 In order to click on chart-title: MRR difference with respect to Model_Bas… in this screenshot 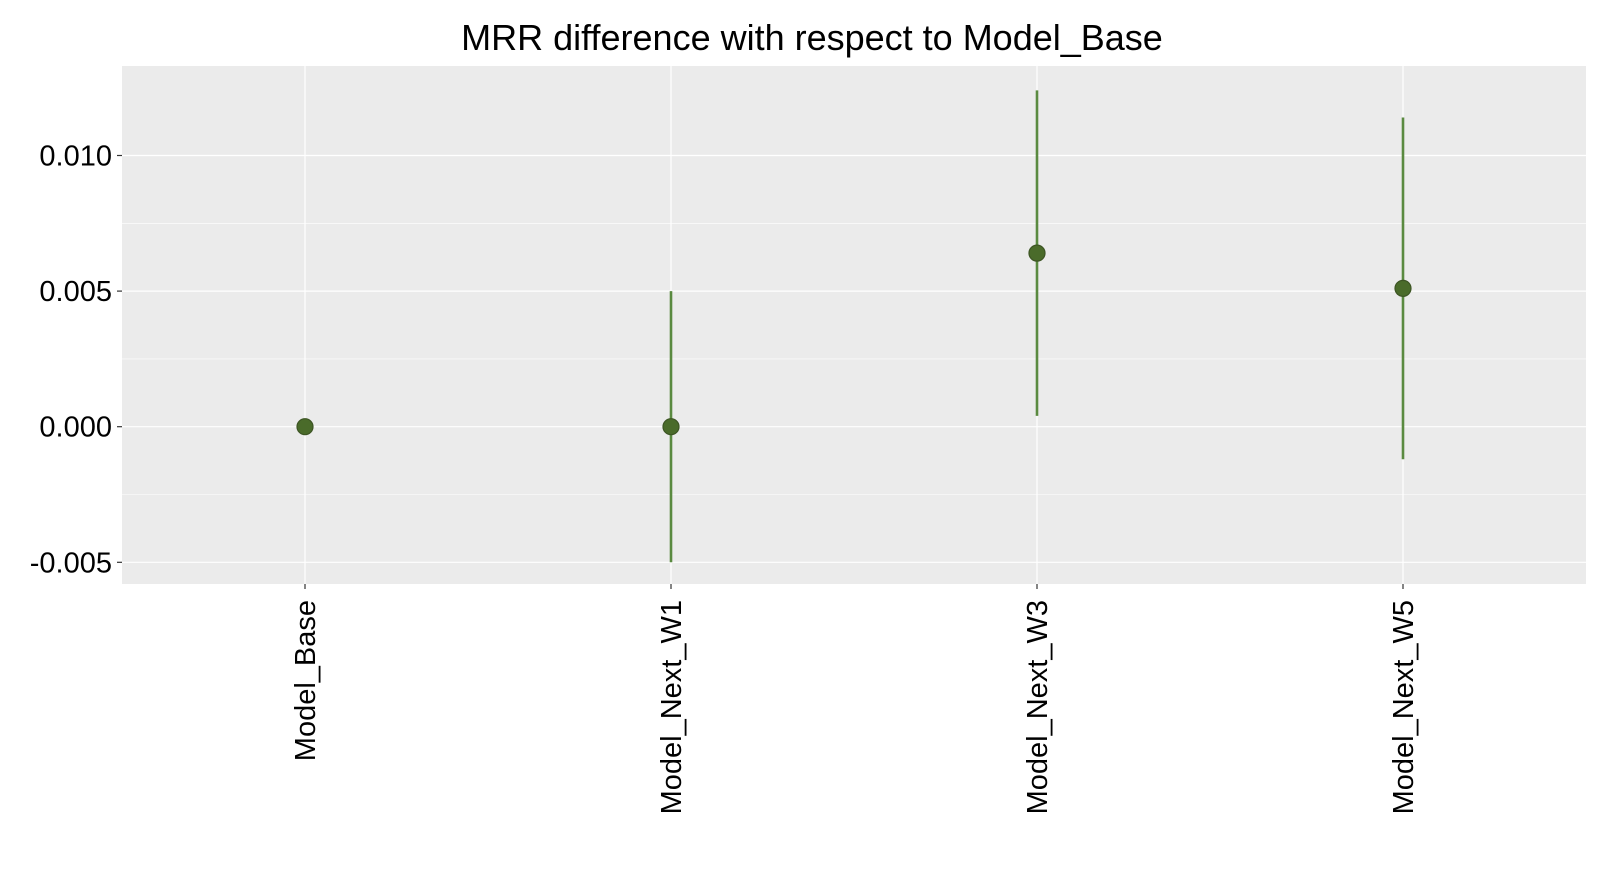, I will do `click(812, 37)`.